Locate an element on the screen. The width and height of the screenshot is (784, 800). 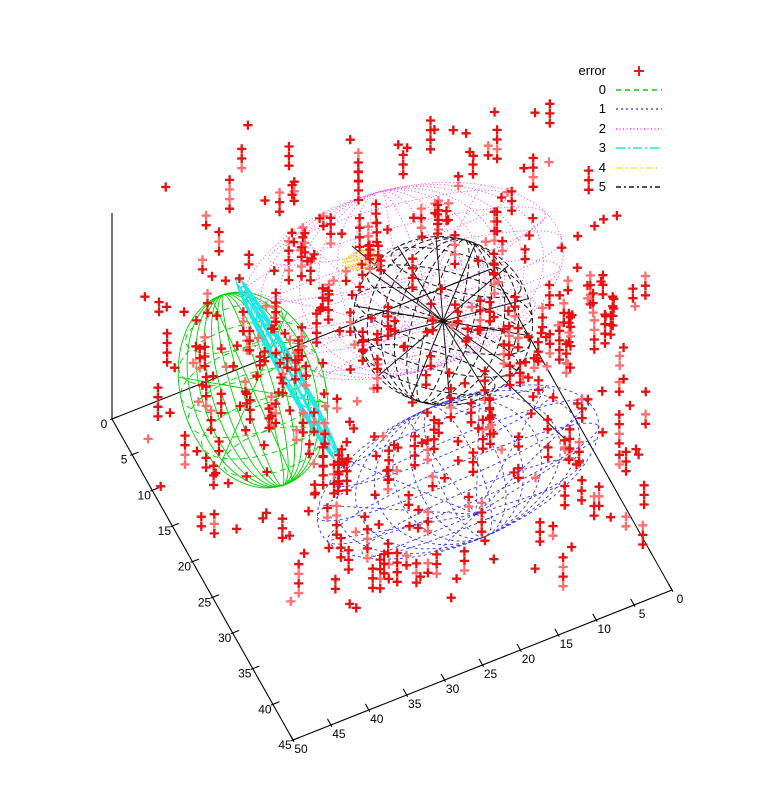
plus-icon is located at coordinates (639, 70).